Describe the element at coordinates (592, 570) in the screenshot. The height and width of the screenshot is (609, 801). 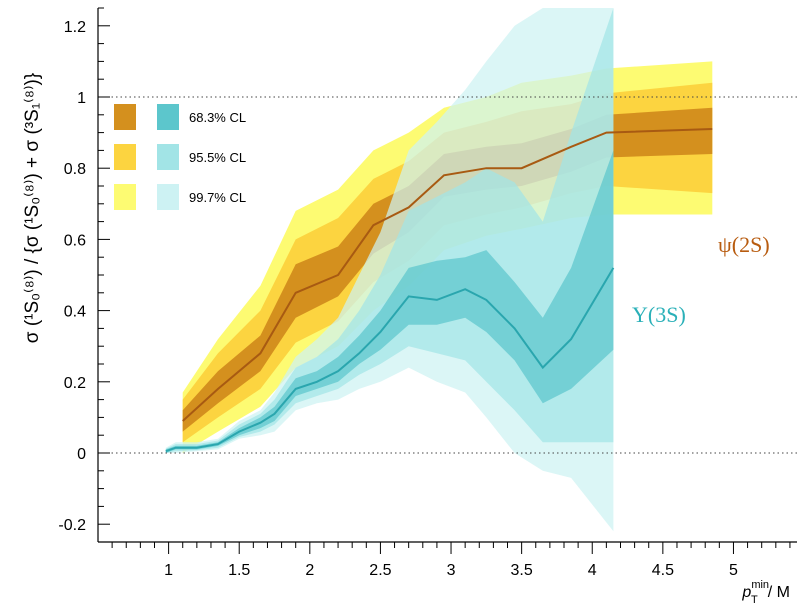
I see `x-tick-label: 4` at that location.